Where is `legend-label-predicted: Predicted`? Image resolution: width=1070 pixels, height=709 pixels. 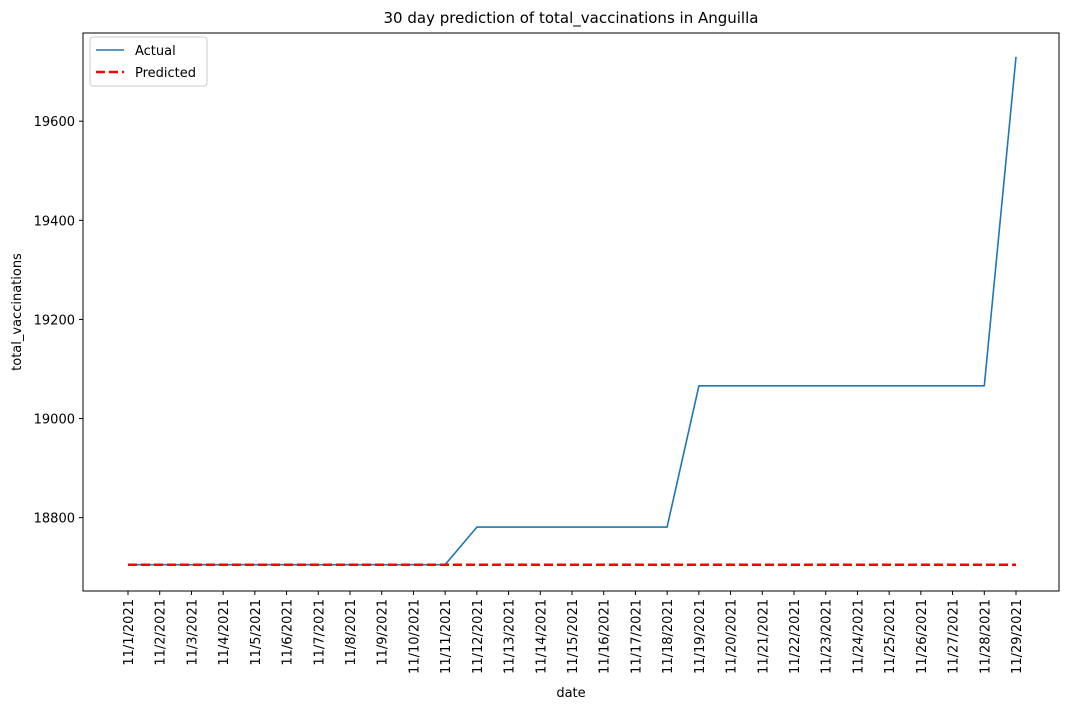 legend-label-predicted: Predicted is located at coordinates (165, 73).